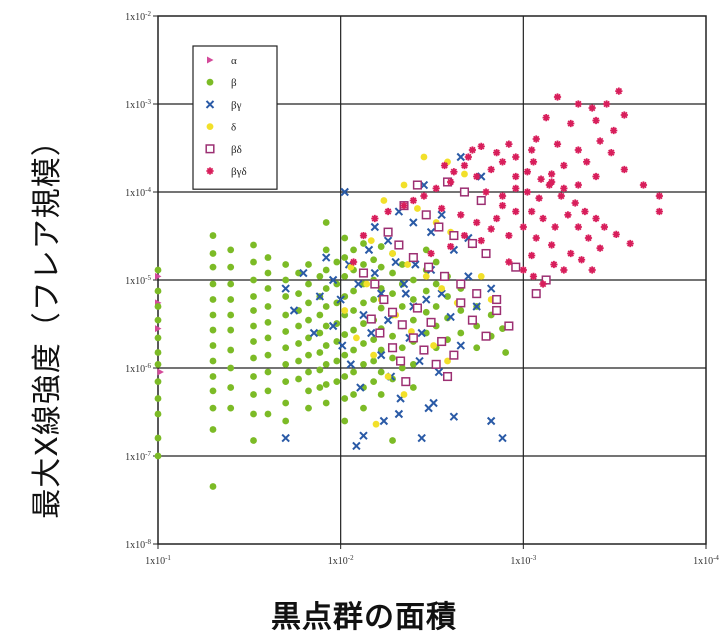  I want to click on y-tick-label: 1x10⁻², so click(138, 16).